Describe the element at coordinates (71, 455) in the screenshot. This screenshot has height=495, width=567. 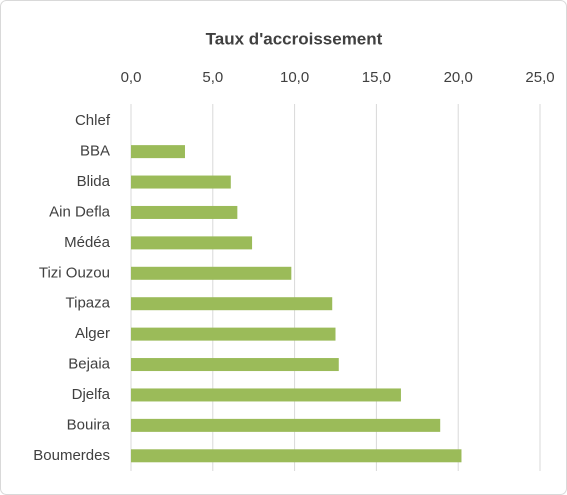
I see `y-tick-label: Boumerdes` at that location.